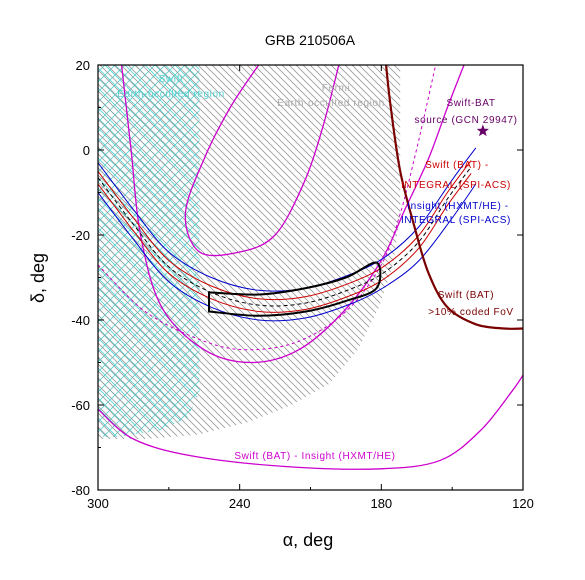 This screenshot has width=585, height=580. What do you see at coordinates (38, 278) in the screenshot?
I see `y-axis-label: δ, deg` at bounding box center [38, 278].